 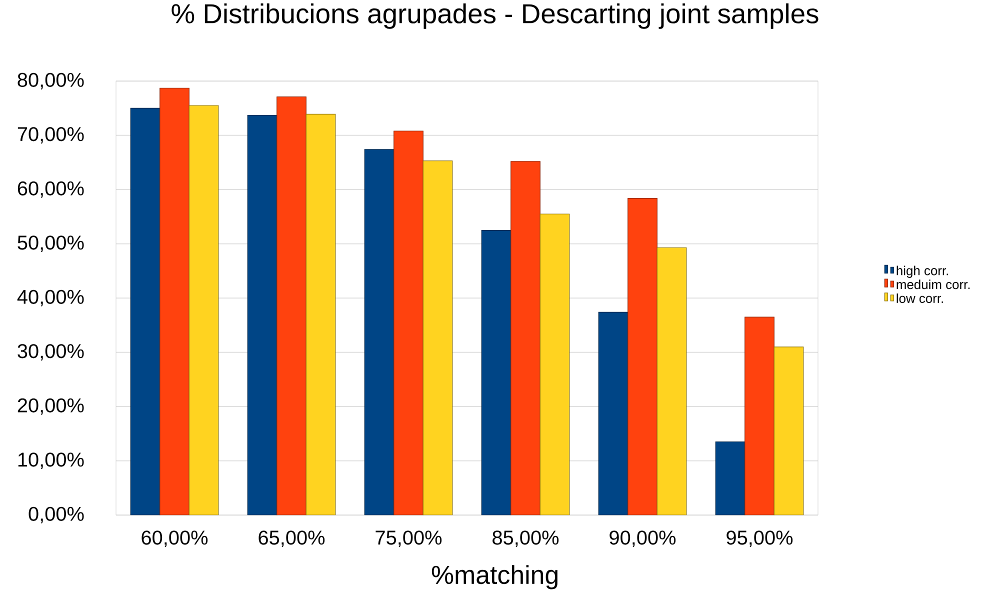 I want to click on x-tick-label: 85,00%, so click(x=525, y=539).